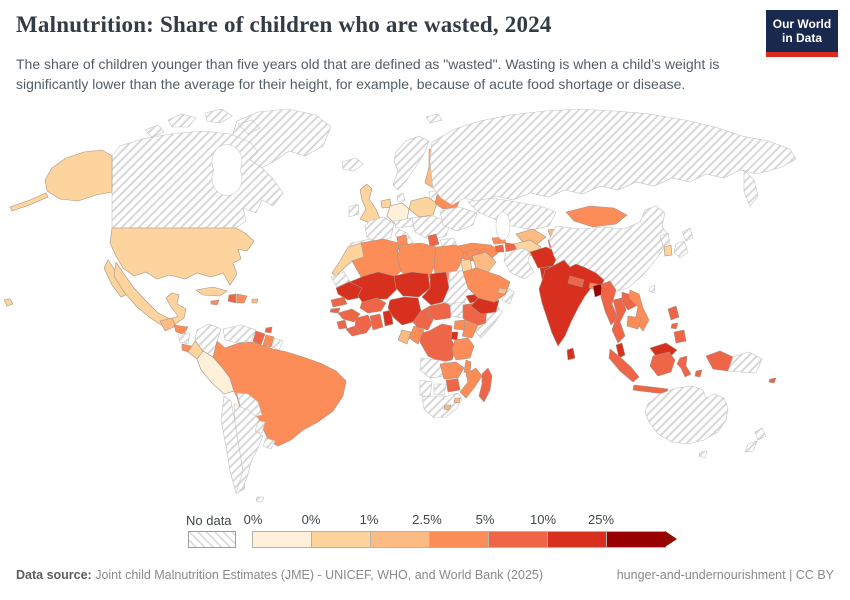  Describe the element at coordinates (8, 302) in the screenshot. I see `country-hawaii` at that location.